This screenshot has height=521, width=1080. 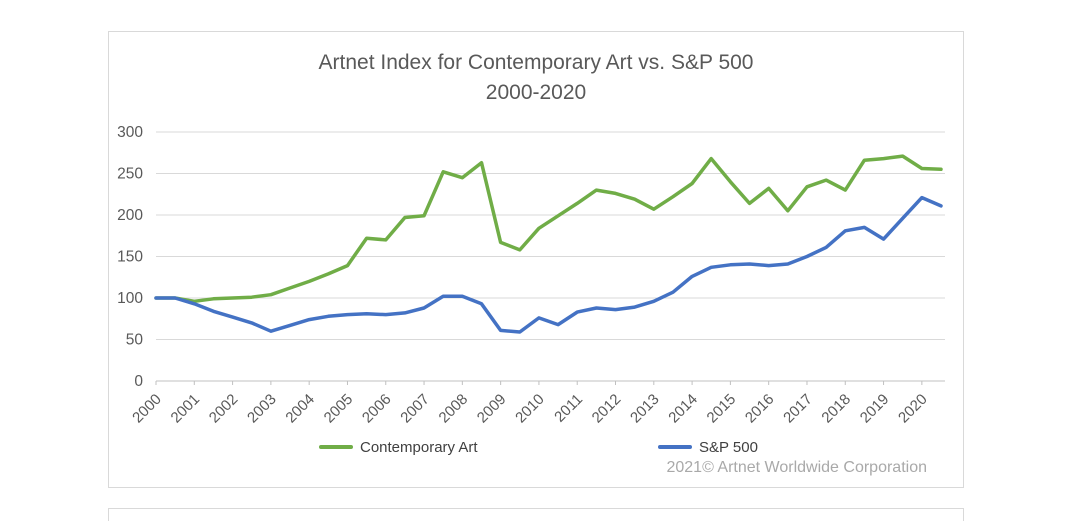 I want to click on x-axis-tick-label: 2012, so click(x=607, y=409).